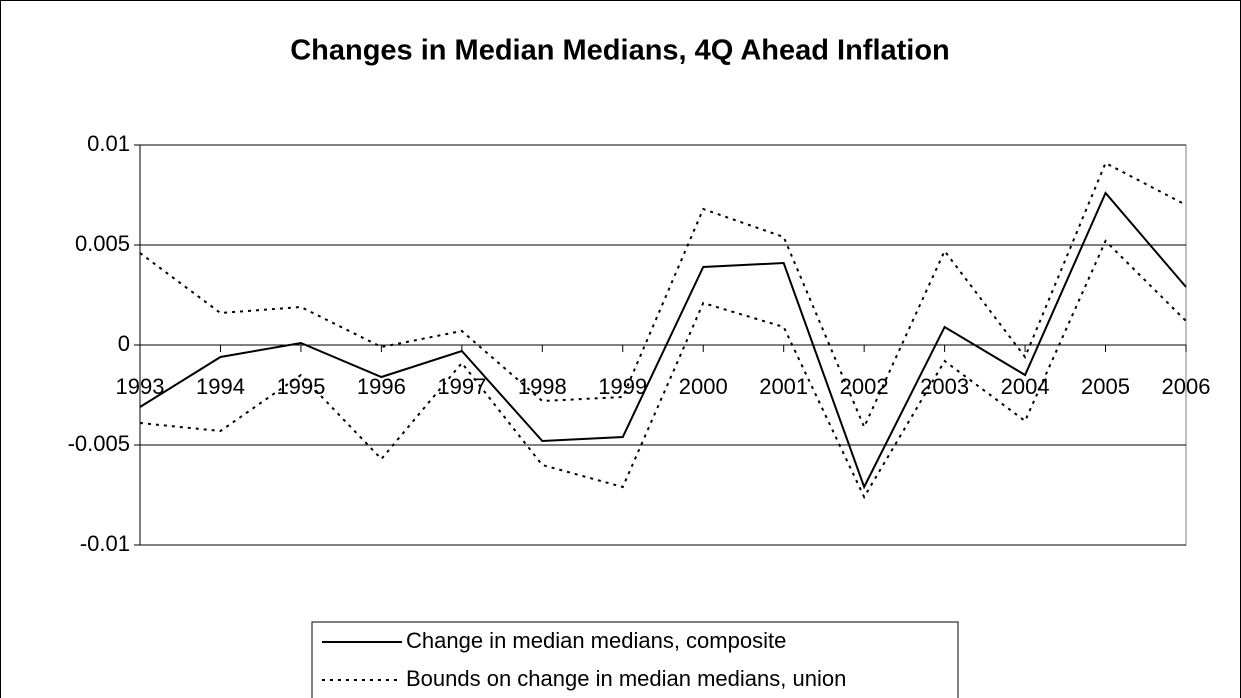 The image size is (1241, 698). Describe the element at coordinates (102, 243) in the screenshot. I see `y-tick-label: 0.005` at that location.